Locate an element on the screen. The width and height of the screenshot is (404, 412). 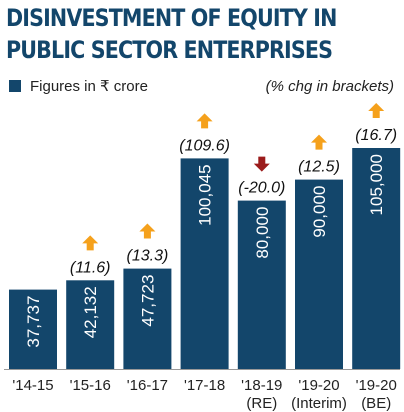
legend-label: Figures in ₹ crore is located at coordinates (89, 86).